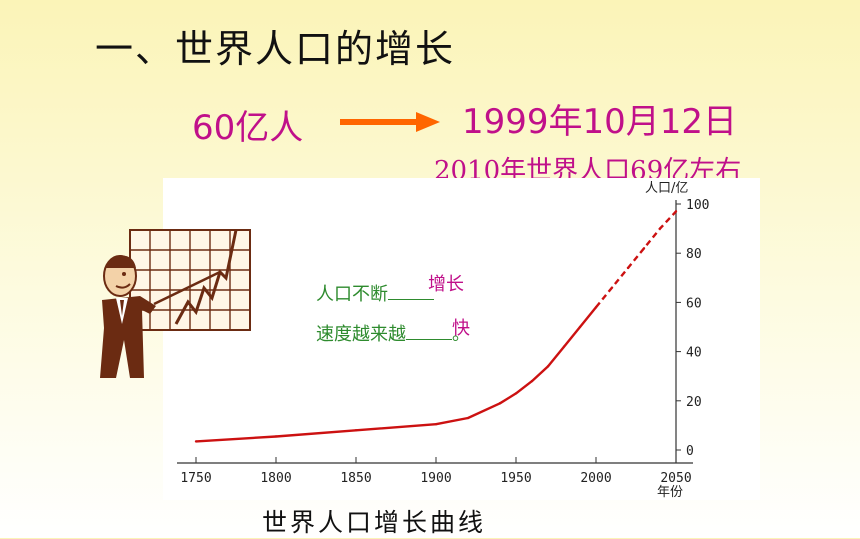  What do you see at coordinates (666, 188) in the screenshot?
I see `y-axis-label: 人口/亿` at bounding box center [666, 188].